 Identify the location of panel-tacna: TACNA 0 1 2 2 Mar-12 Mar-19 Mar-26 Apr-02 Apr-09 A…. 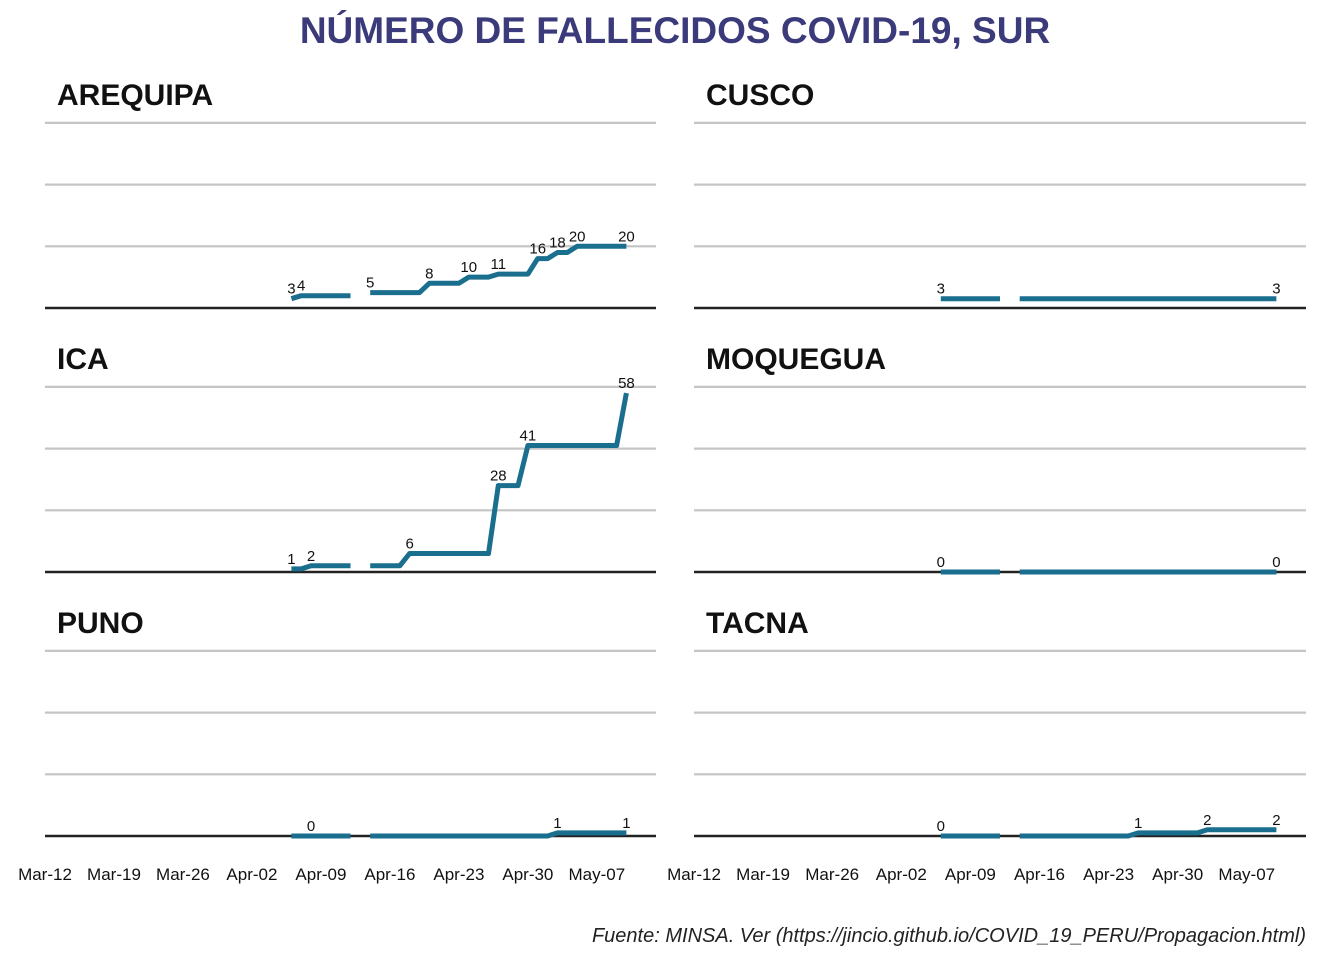
(986, 745).